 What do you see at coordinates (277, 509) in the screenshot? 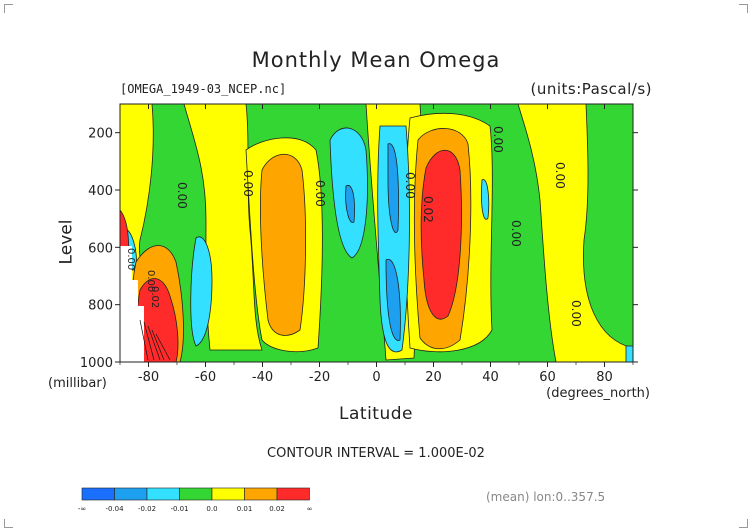
I see `colorbar-label: 0.02` at bounding box center [277, 509].